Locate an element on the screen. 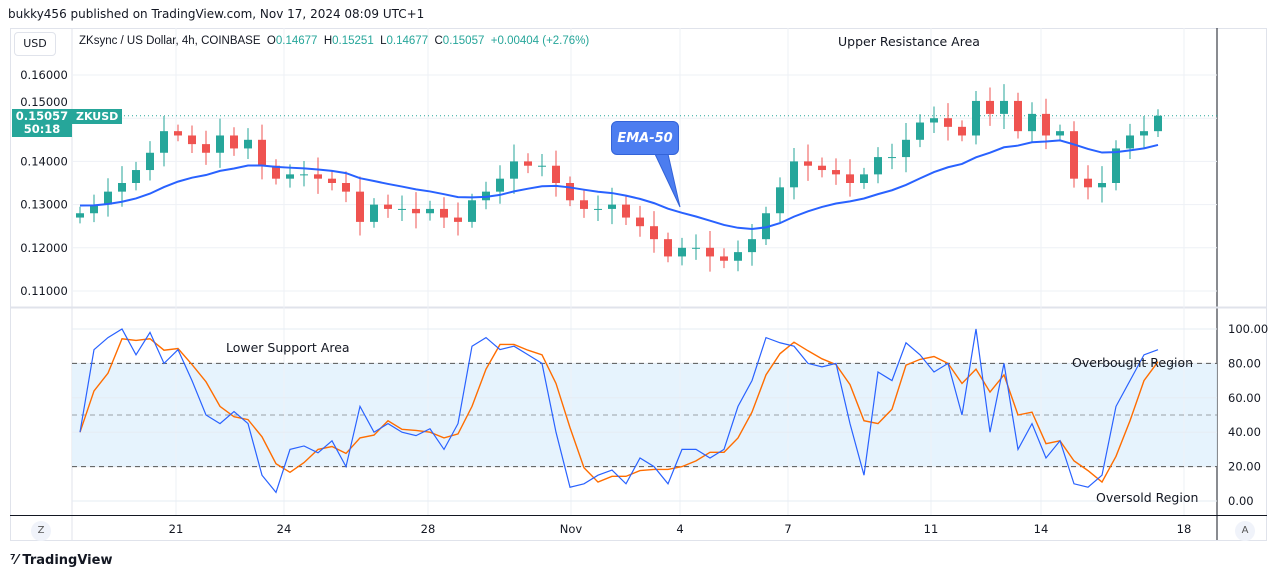 This screenshot has width=1281, height=579. ema-callout-pointer is located at coordinates (667, 180).